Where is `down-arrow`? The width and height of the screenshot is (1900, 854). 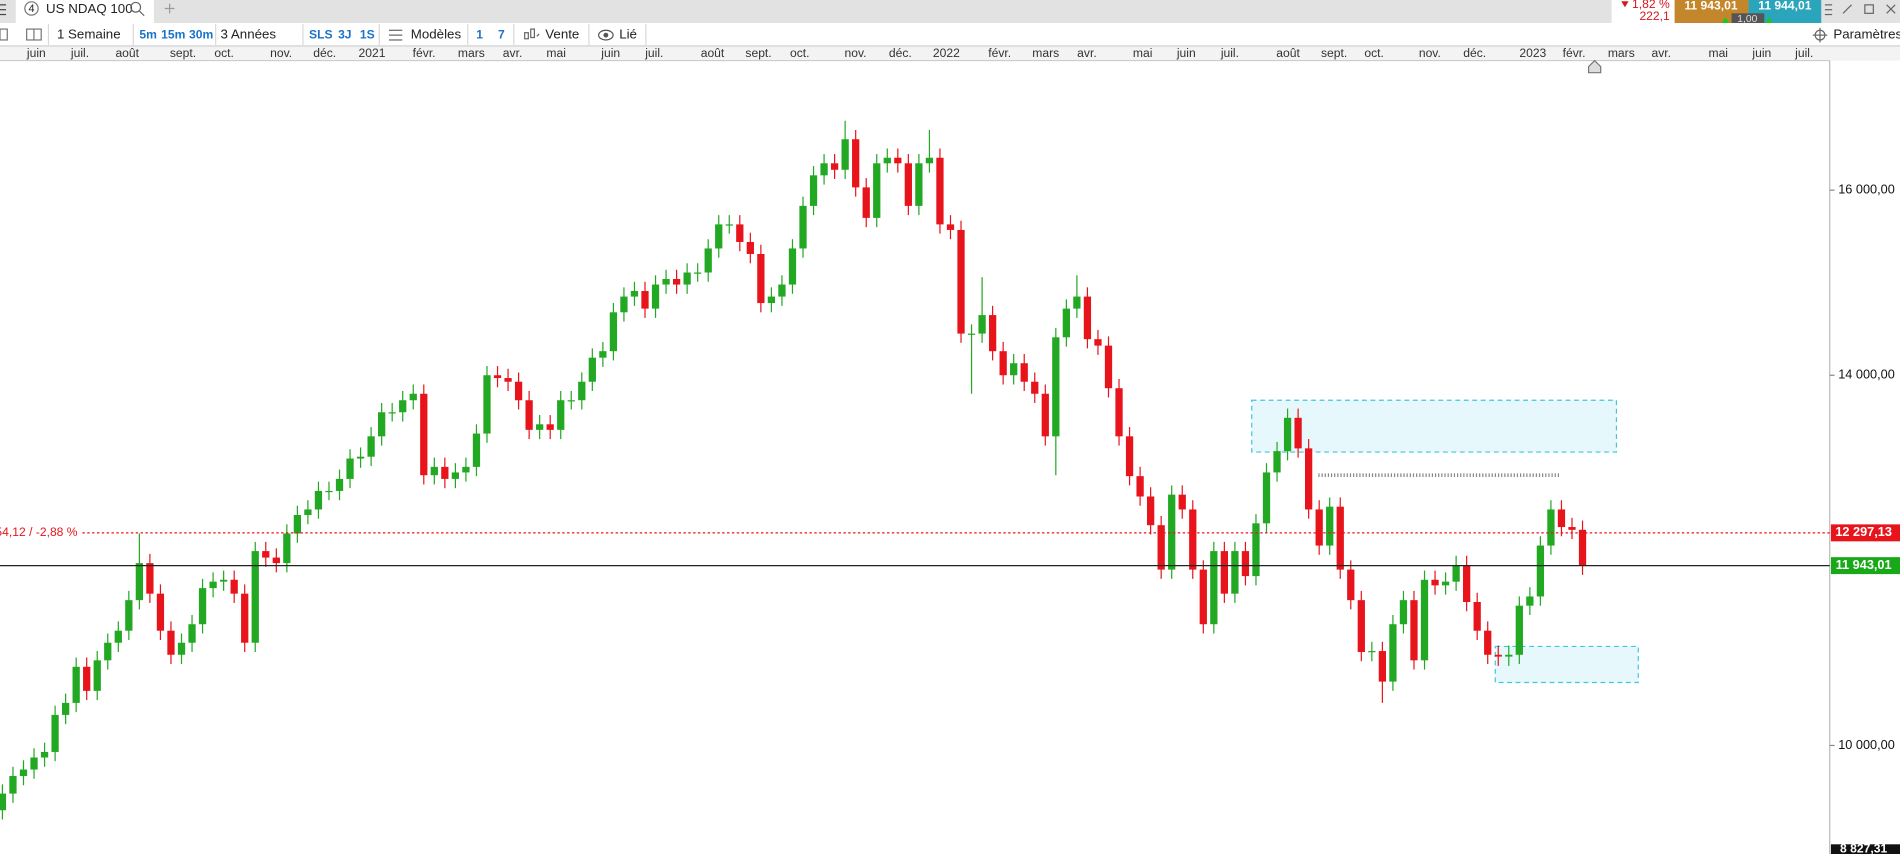
down-arrow is located at coordinates (1625, 4).